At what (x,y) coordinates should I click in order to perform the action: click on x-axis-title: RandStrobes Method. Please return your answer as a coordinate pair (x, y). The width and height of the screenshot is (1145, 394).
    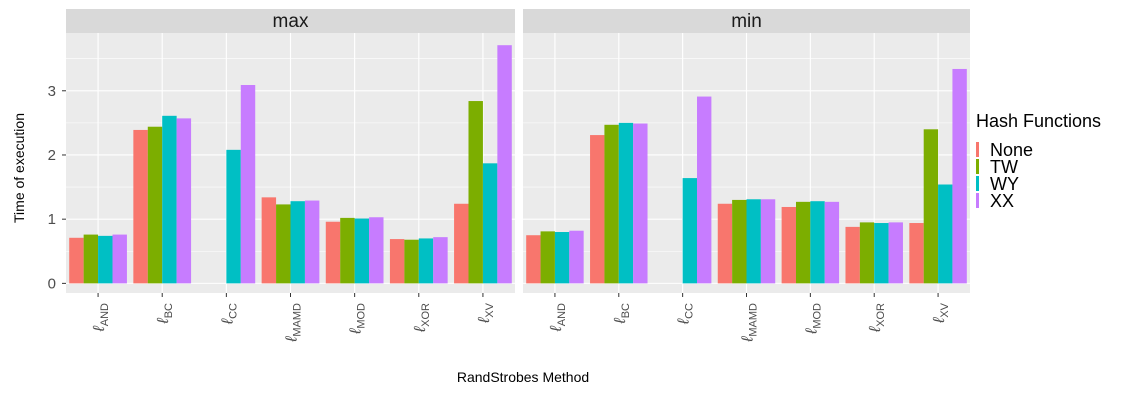
    Looking at the image, I should click on (523, 377).